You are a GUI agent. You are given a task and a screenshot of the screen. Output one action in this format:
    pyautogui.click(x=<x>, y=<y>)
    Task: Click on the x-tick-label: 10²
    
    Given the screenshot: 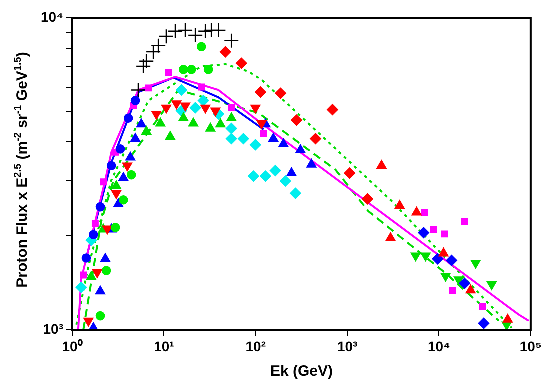 What is the action you would take?
    pyautogui.click(x=256, y=346)
    